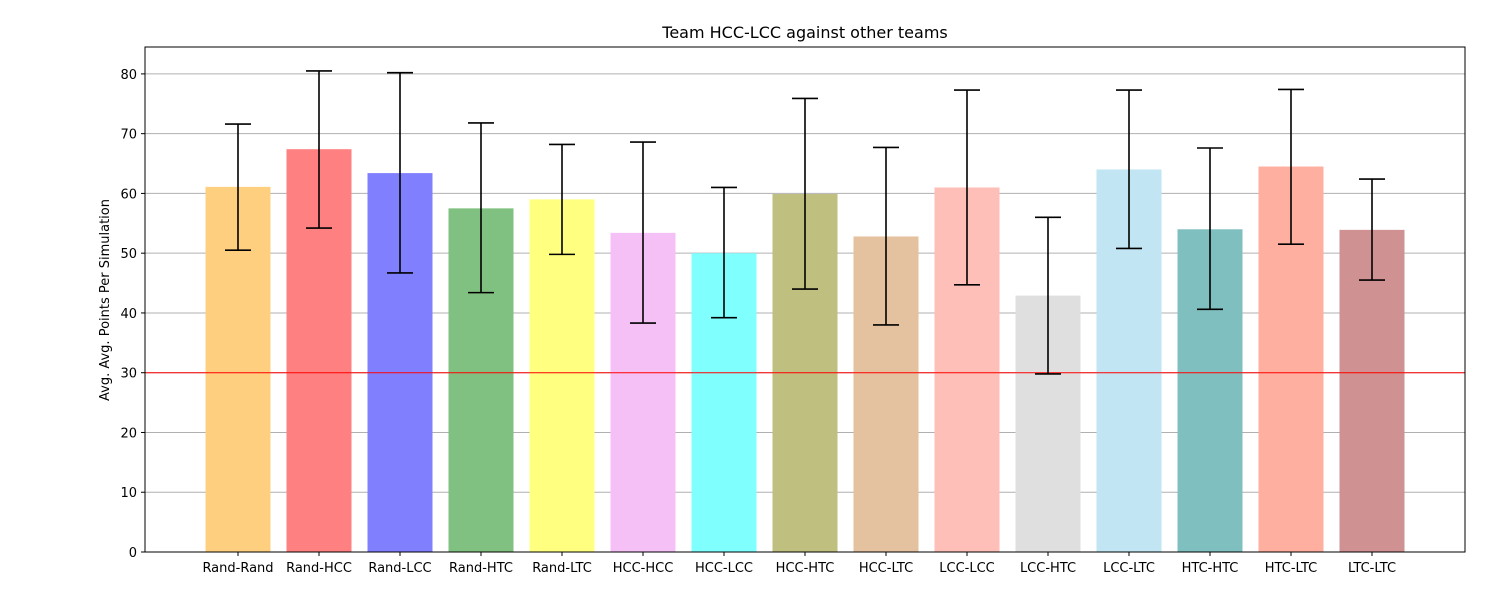  I want to click on y-tick-label: 40, so click(128, 314).